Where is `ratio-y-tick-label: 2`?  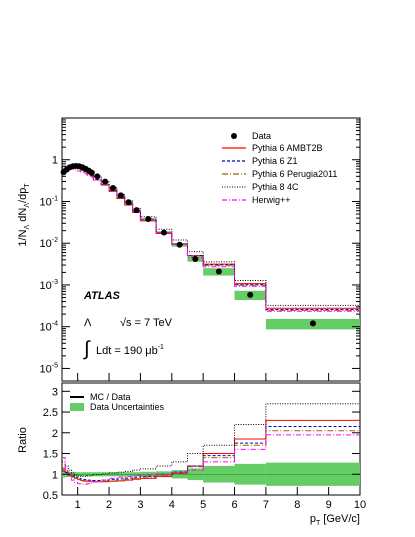 ratio-y-tick-label: 2 is located at coordinates (55, 434).